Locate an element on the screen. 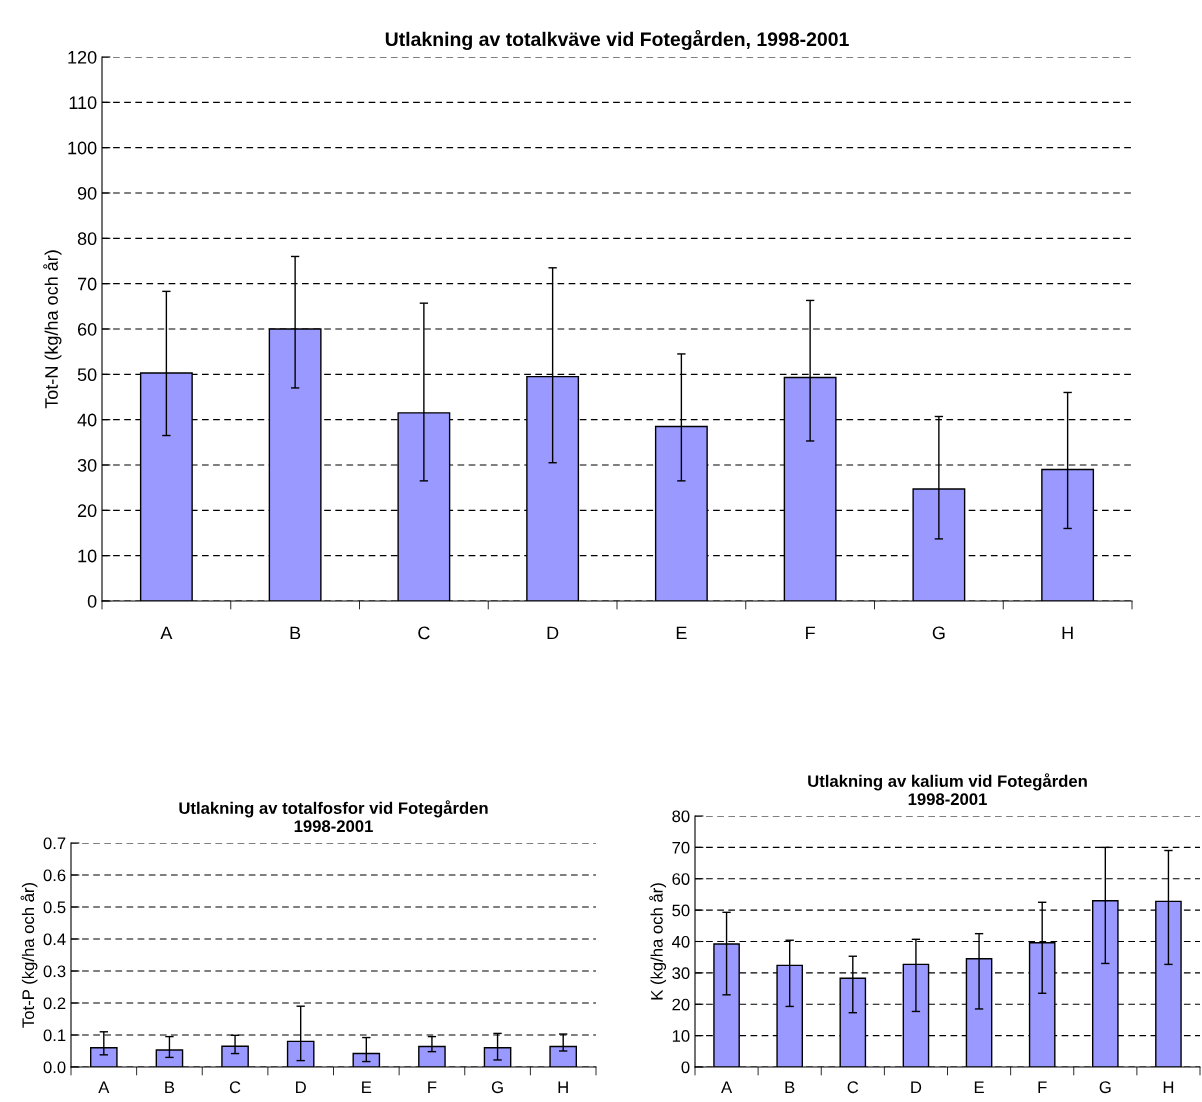 Image resolution: width=1202 pixels, height=1102 pixels. y-tick-label: 0.0 is located at coordinates (54, 1067).